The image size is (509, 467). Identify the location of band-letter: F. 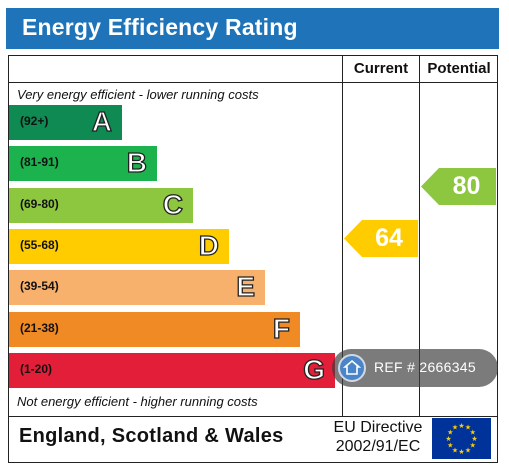
(281, 328).